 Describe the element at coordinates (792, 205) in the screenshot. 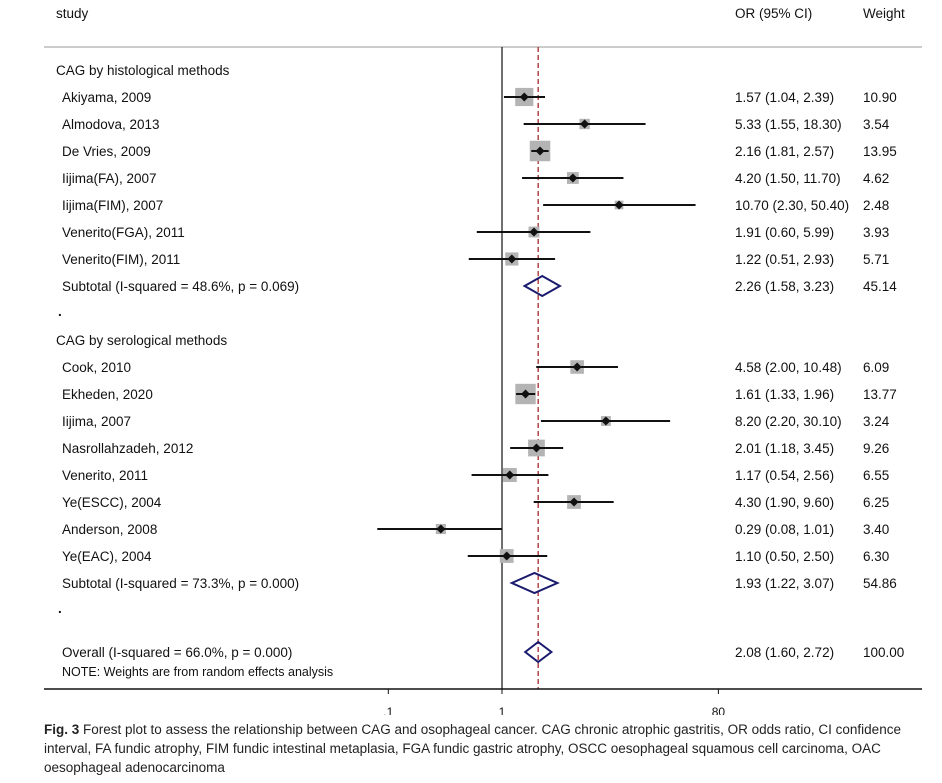

I see `or-ci-value: 10.70 (2.30, 50.40)` at that location.